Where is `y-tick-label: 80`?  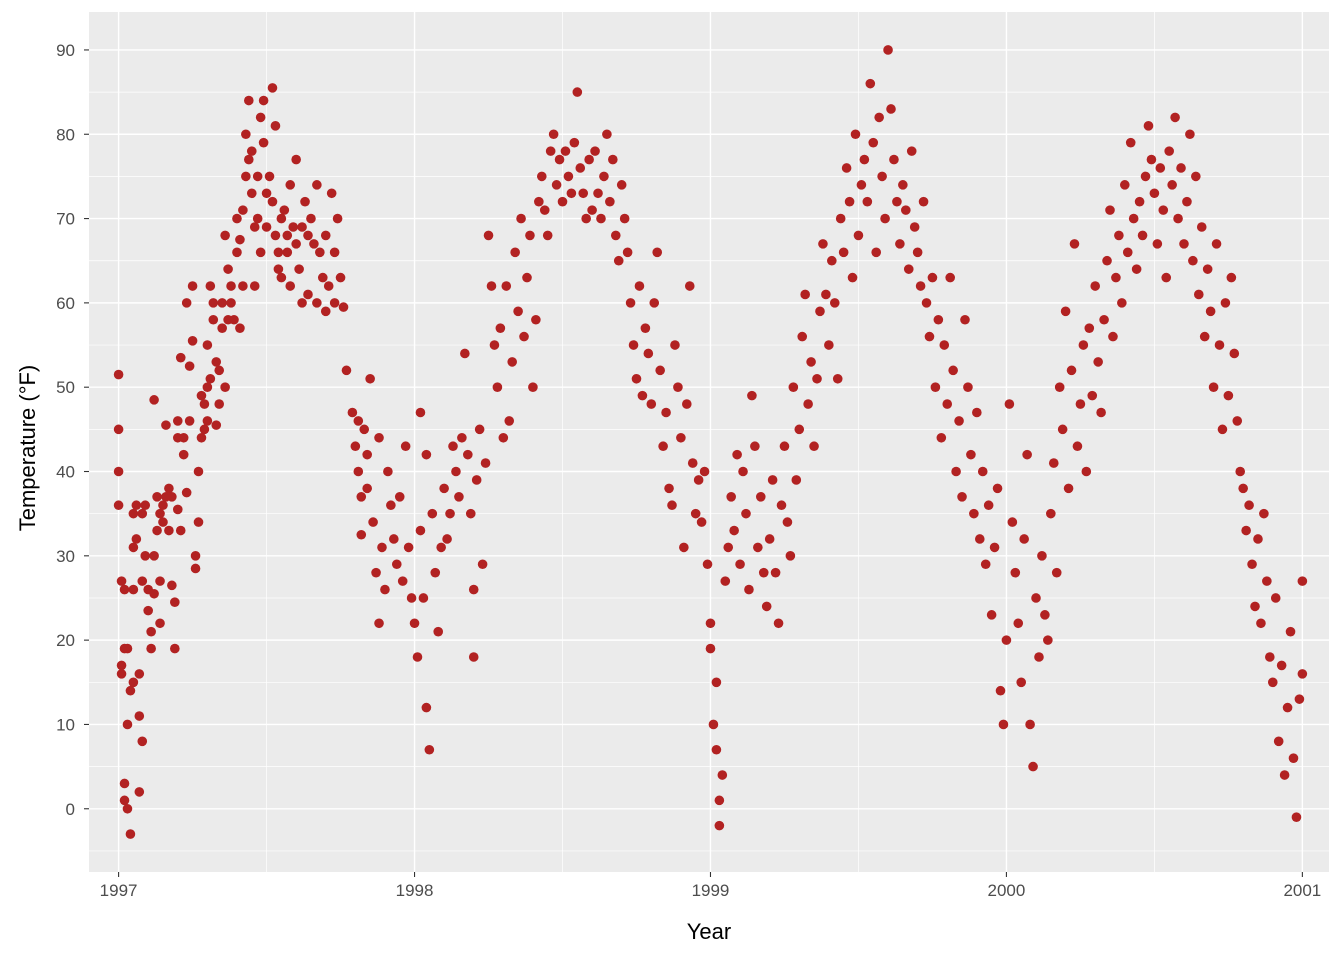
y-tick-label: 80 is located at coordinates (65, 134).